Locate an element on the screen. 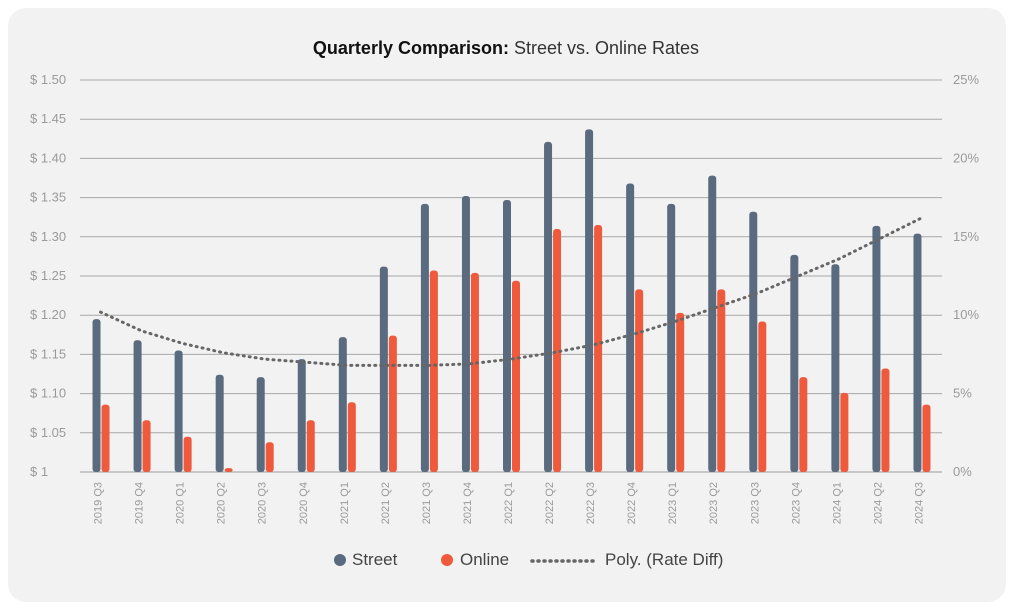 Image resolution: width=1016 pixels, height=605 pixels. x-tick-label: 2022 Q4 is located at coordinates (632, 503).